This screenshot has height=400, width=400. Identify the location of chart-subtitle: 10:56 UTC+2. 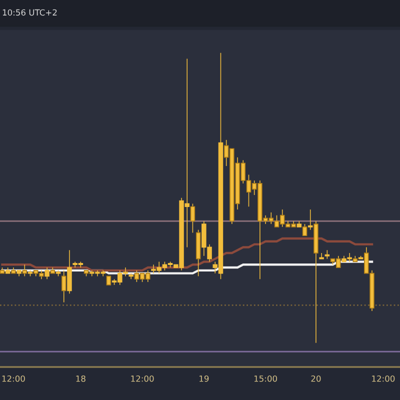
(29, 12).